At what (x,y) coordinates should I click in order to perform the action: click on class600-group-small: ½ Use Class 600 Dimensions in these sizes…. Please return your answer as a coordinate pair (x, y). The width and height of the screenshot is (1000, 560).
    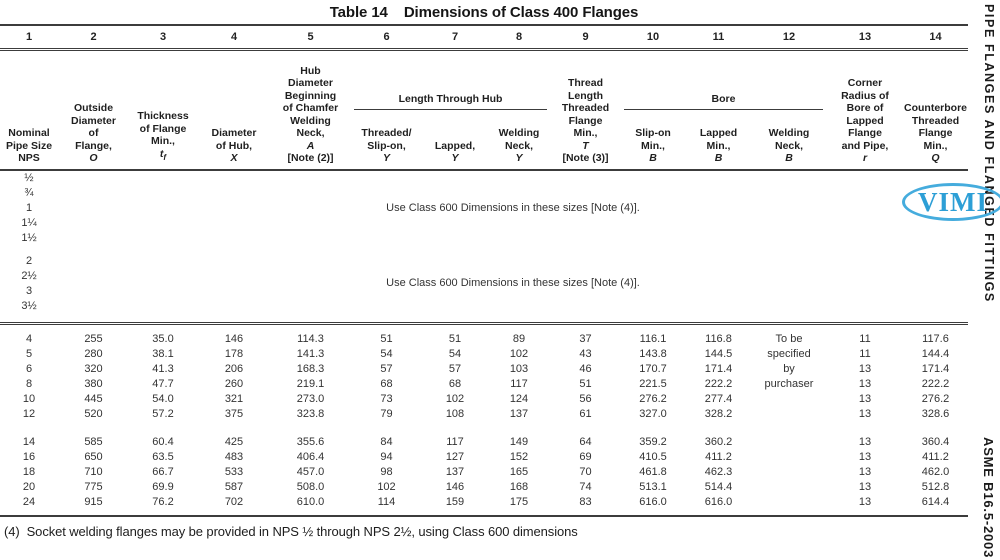
    Looking at the image, I should click on (484, 208).